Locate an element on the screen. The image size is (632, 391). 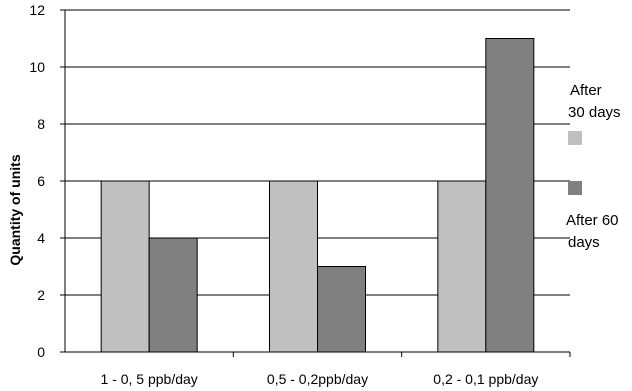
x-tick-label: 0,5 - 0,2ppb/day is located at coordinates (317, 379).